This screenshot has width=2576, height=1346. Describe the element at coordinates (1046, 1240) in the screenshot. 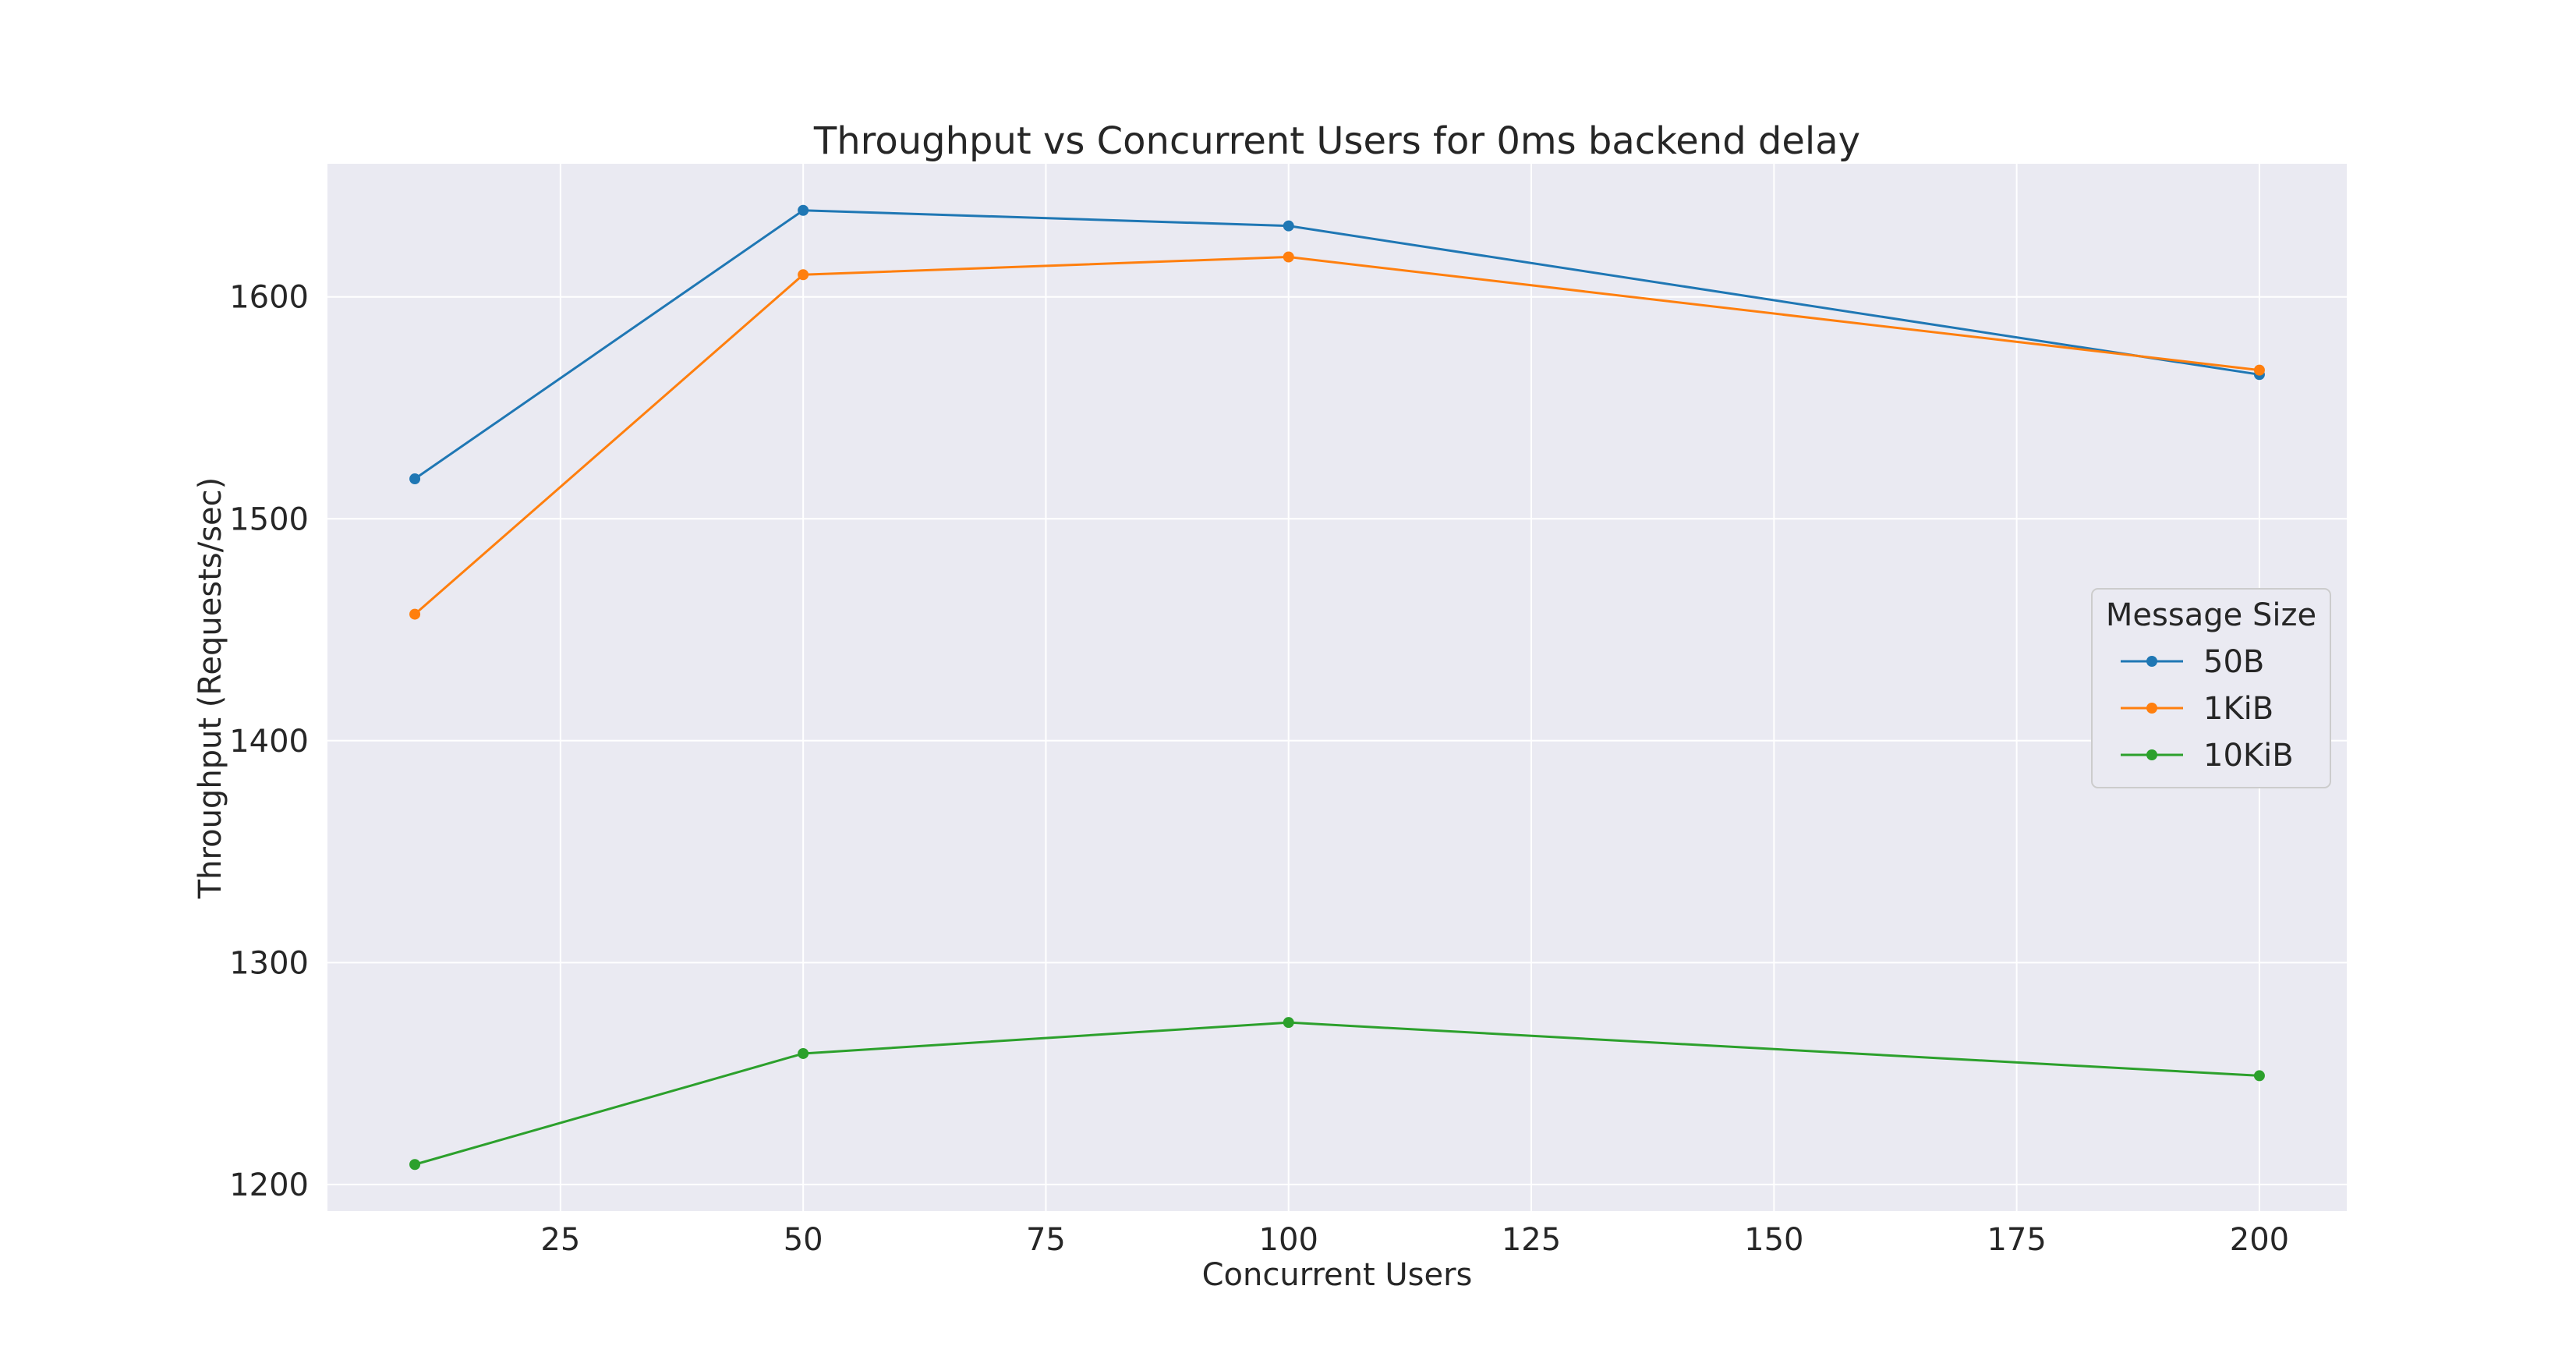

I see `x-tick-label: 75` at that location.